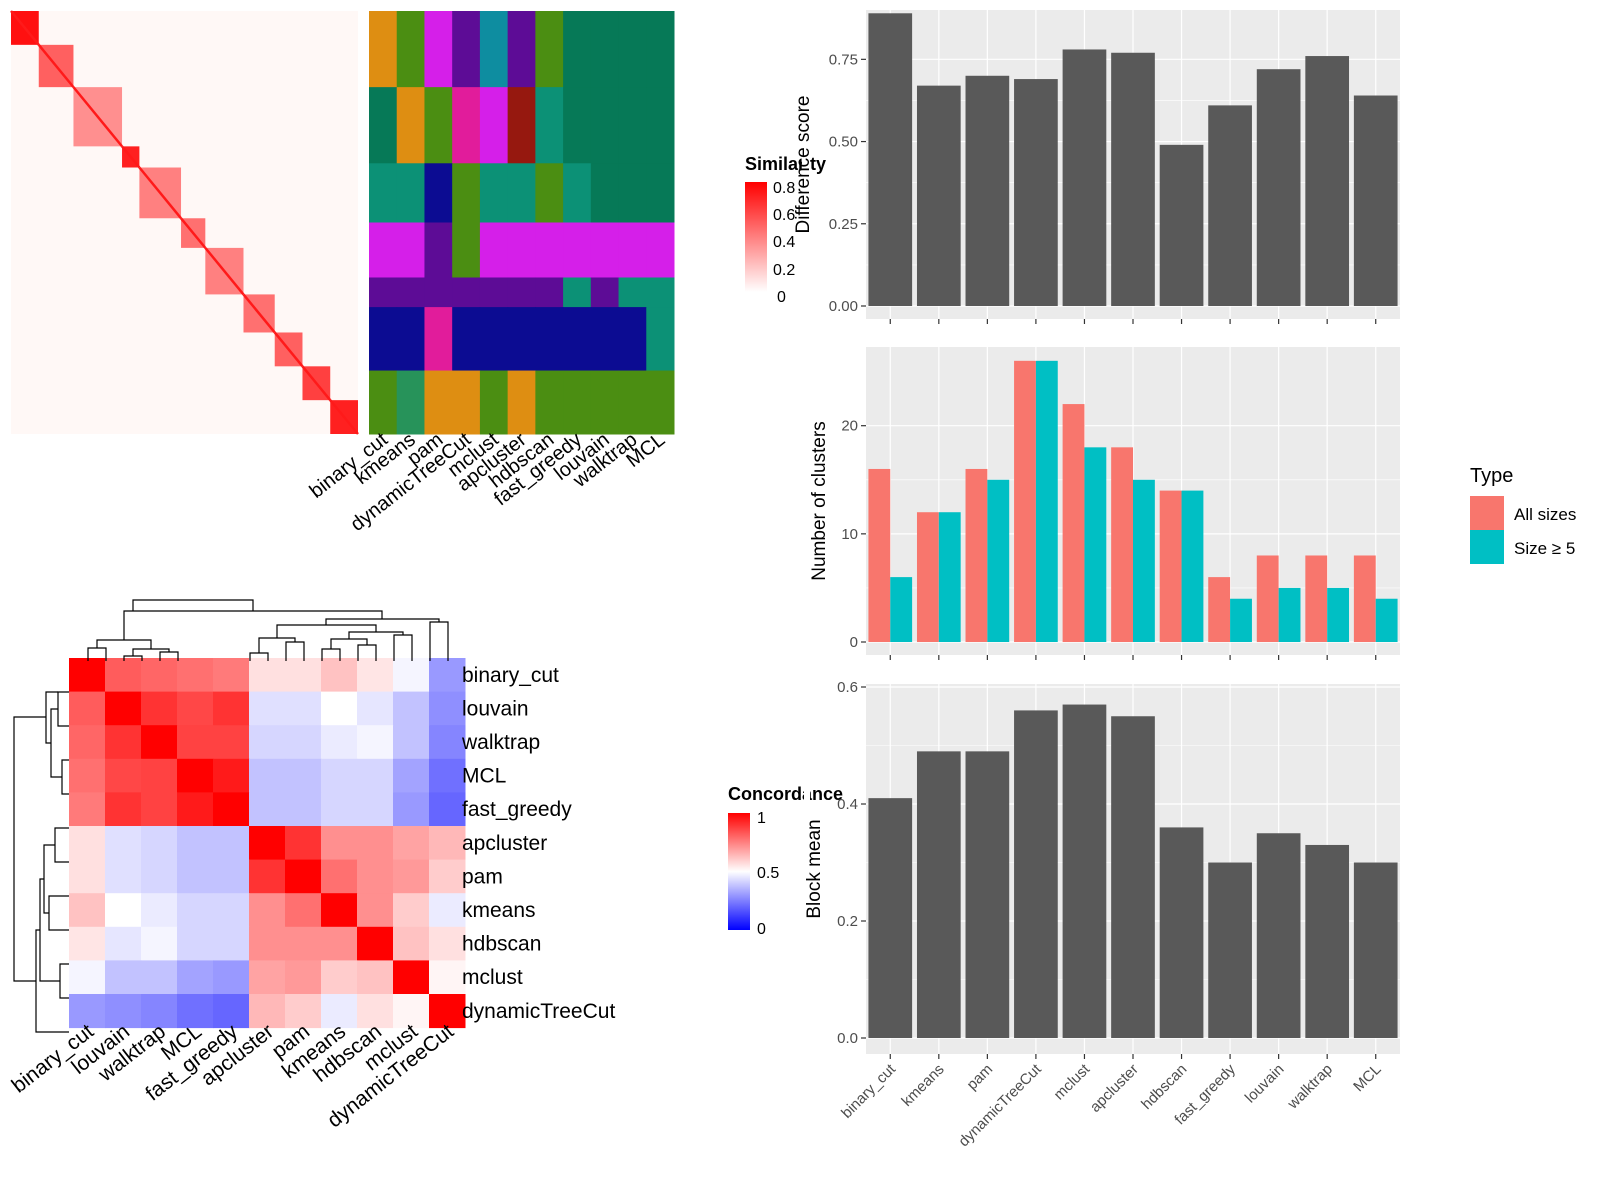 The height and width of the screenshot is (1200, 1600). What do you see at coordinates (522, 223) in the screenshot?
I see `membership-heatmap` at bounding box center [522, 223].